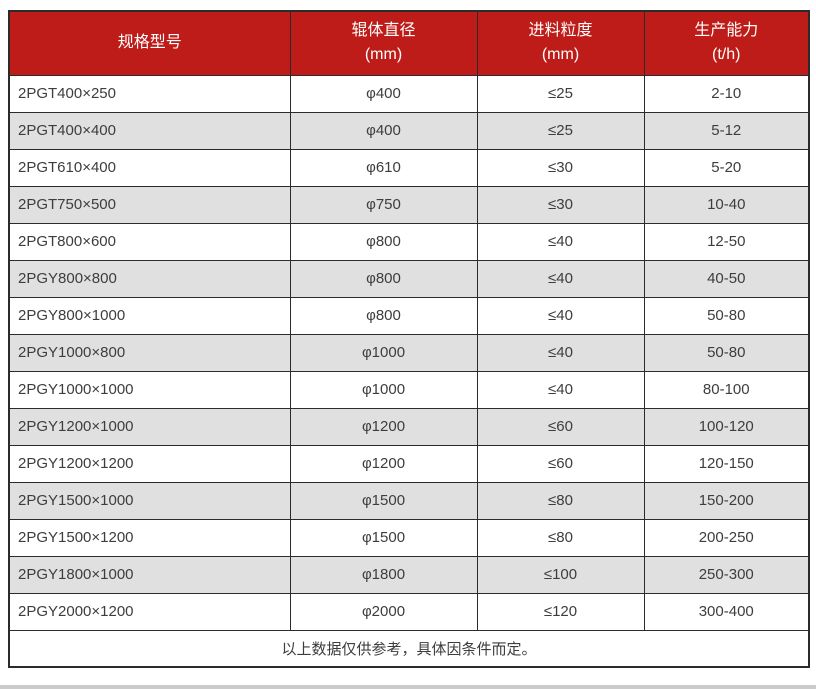 This screenshot has height=689, width=816. I want to click on table-row: 2PGY1800×1000 φ1800 ≤100 250-300, so click(409, 574).